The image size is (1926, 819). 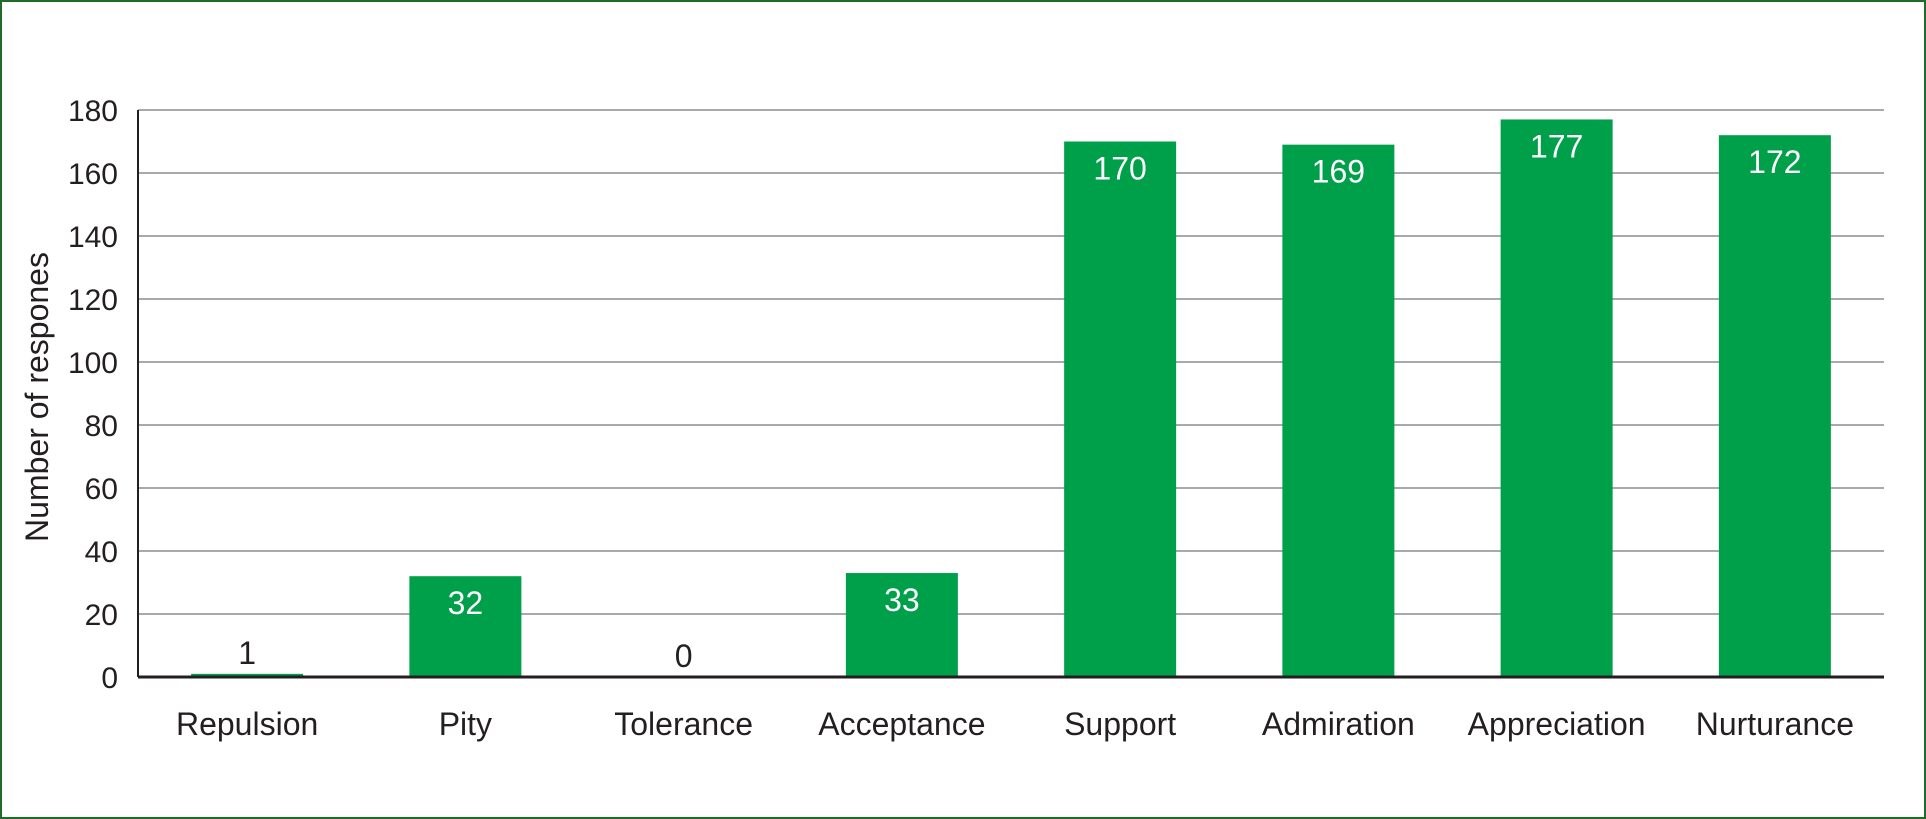 I want to click on y-tick-label: 160, so click(x=93, y=174).